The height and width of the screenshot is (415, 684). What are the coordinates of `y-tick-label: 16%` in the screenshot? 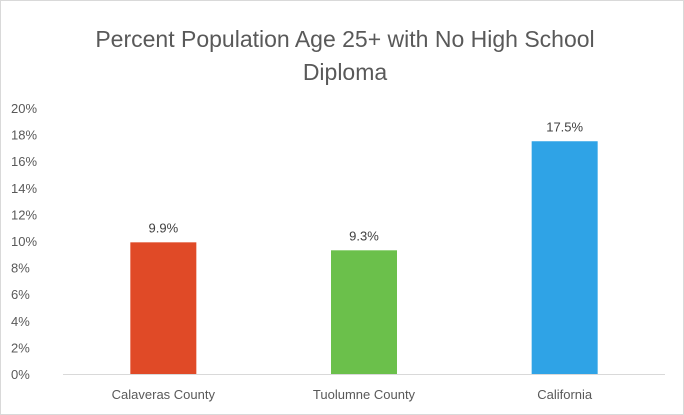 It's located at (24, 161).